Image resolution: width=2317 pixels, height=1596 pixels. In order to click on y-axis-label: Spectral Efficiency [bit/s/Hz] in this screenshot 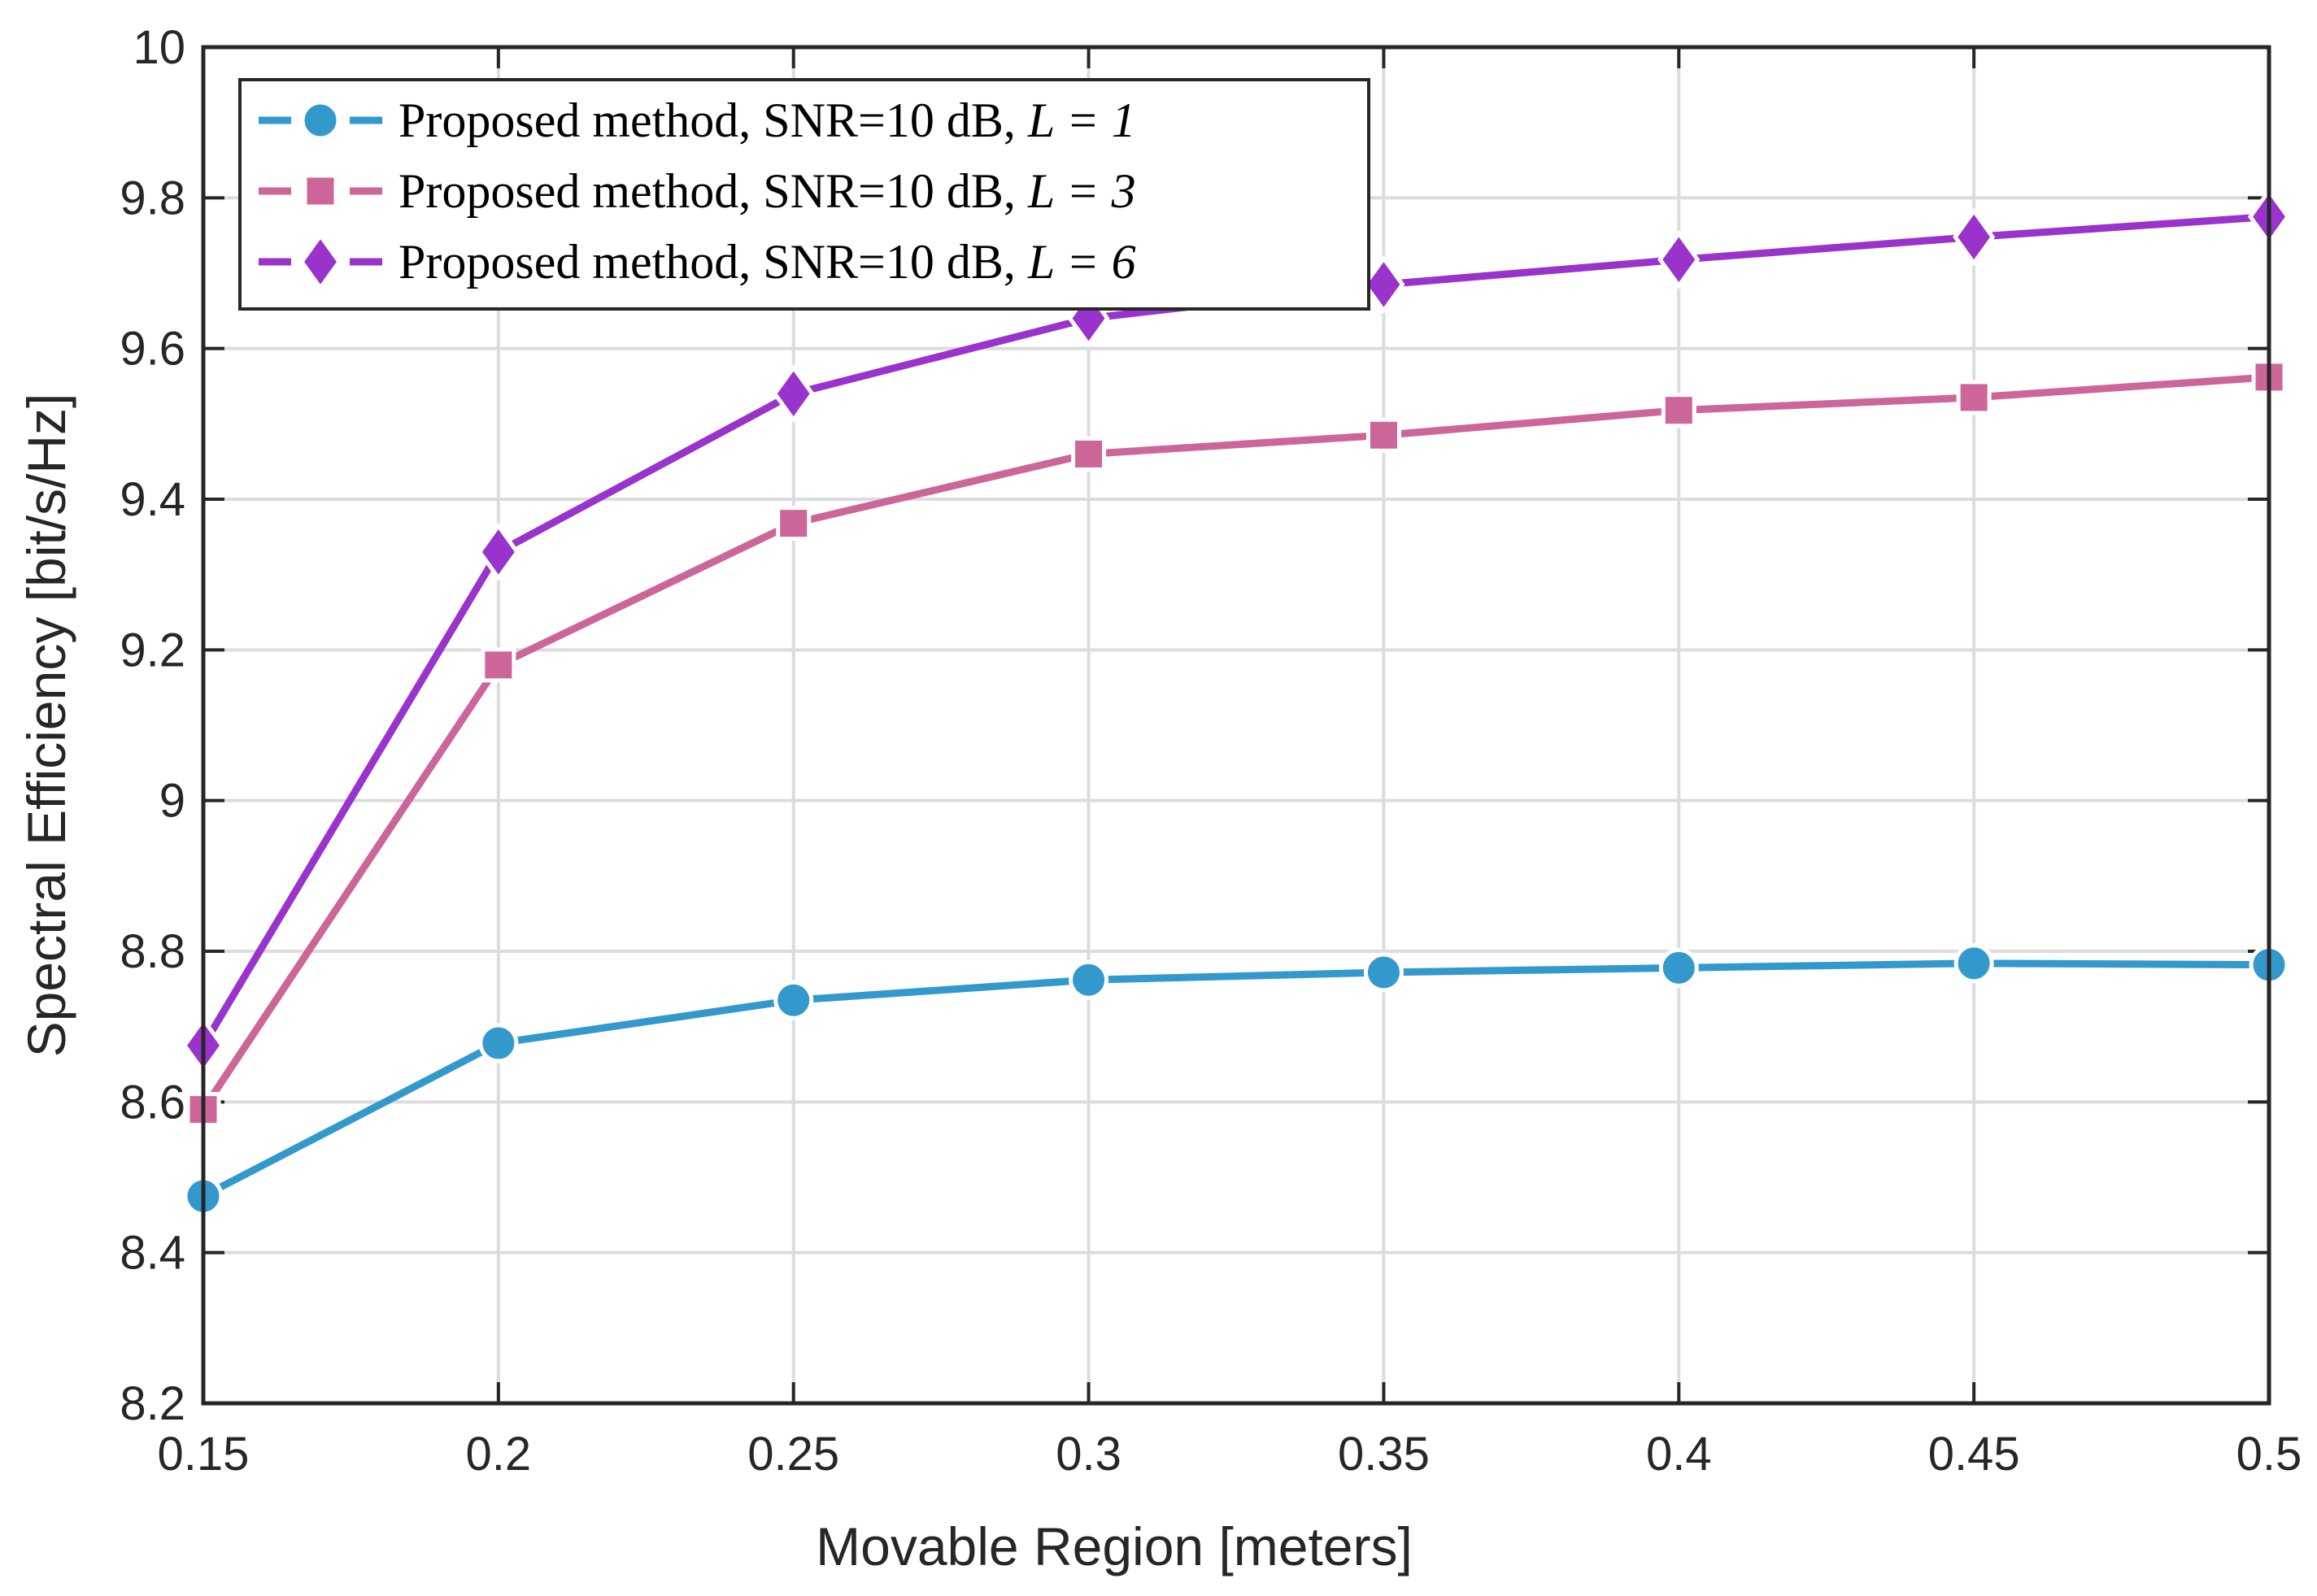, I will do `click(46, 726)`.